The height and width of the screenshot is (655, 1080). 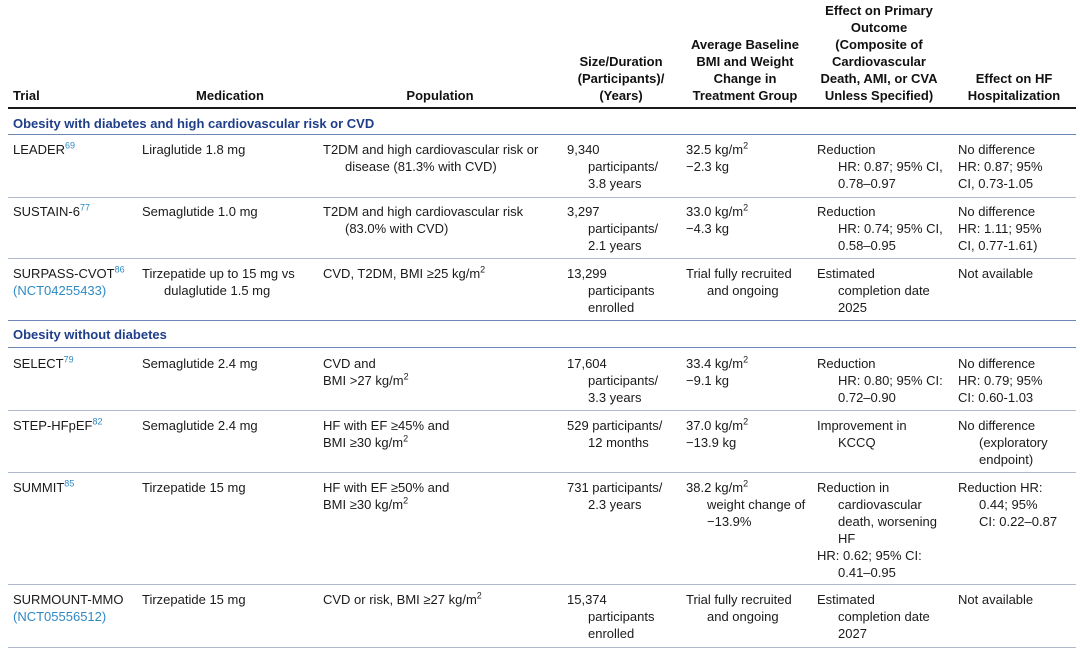 What do you see at coordinates (880, 380) in the screenshot?
I see `primary-outcome: Reduction HR: 0.80; 95% CI: 0.72–0.90` at bounding box center [880, 380].